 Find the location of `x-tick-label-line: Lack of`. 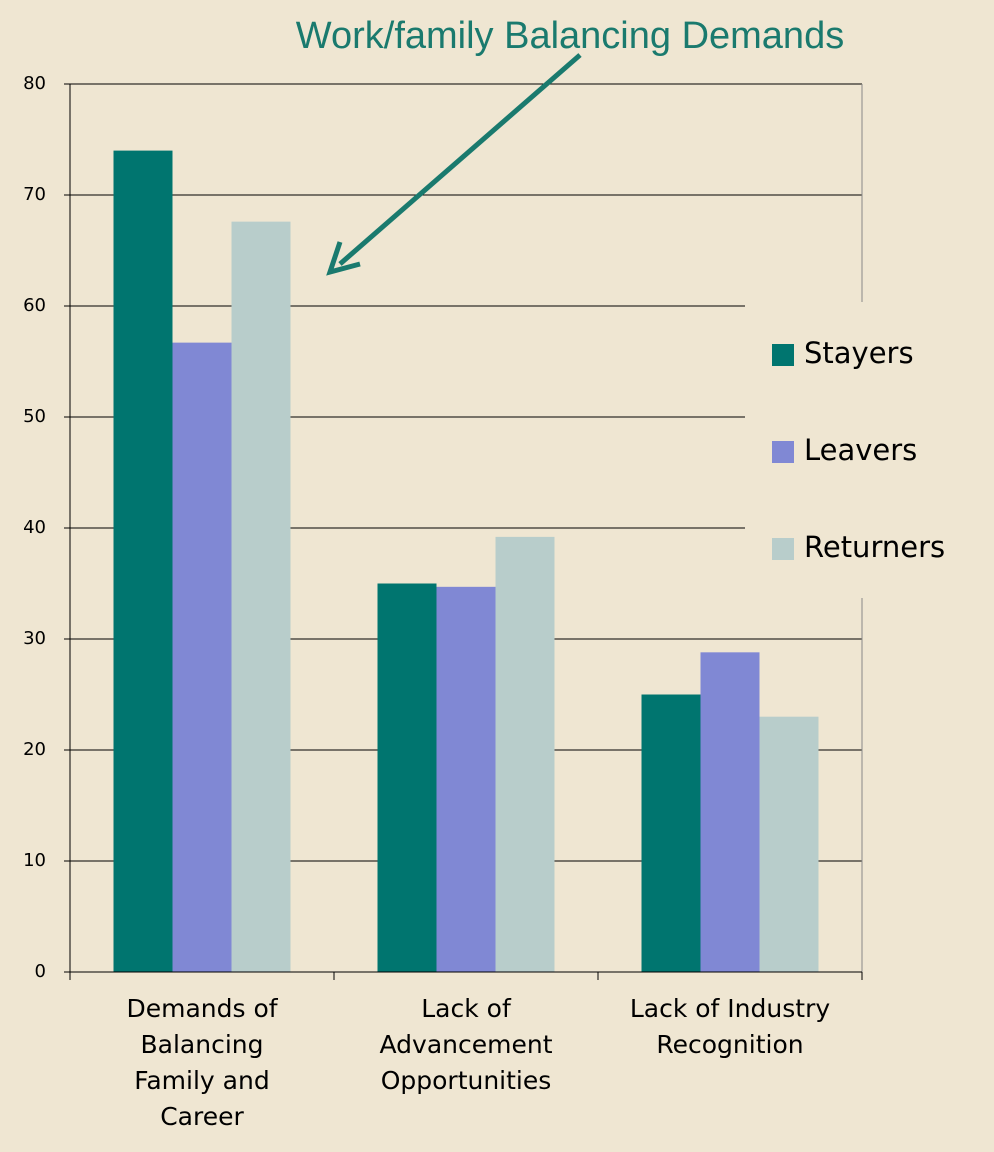

x-tick-label-line: Lack of is located at coordinates (466, 1008).